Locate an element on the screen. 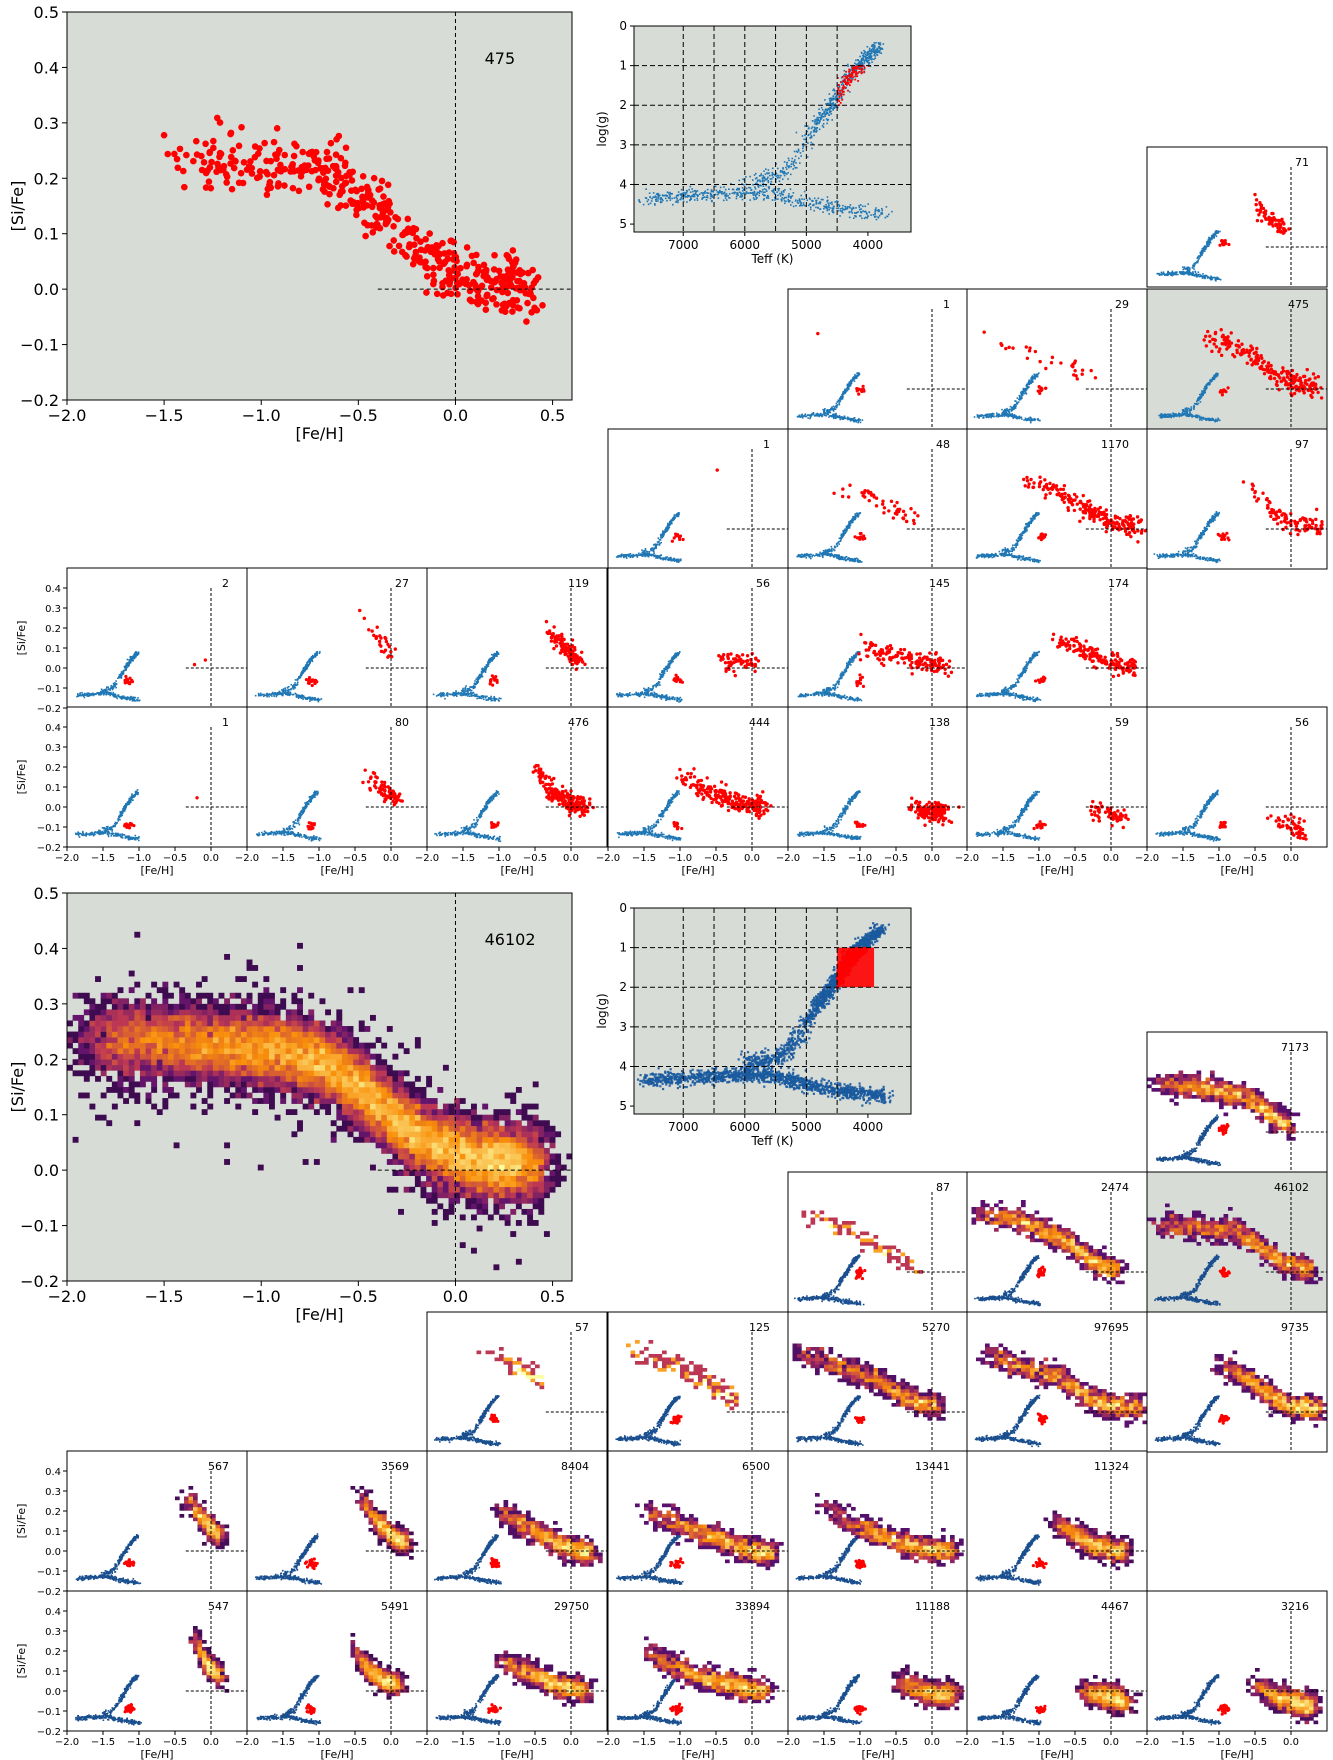 The image size is (1333, 1760). small-panel-count-label: 71 is located at coordinates (1302, 162).